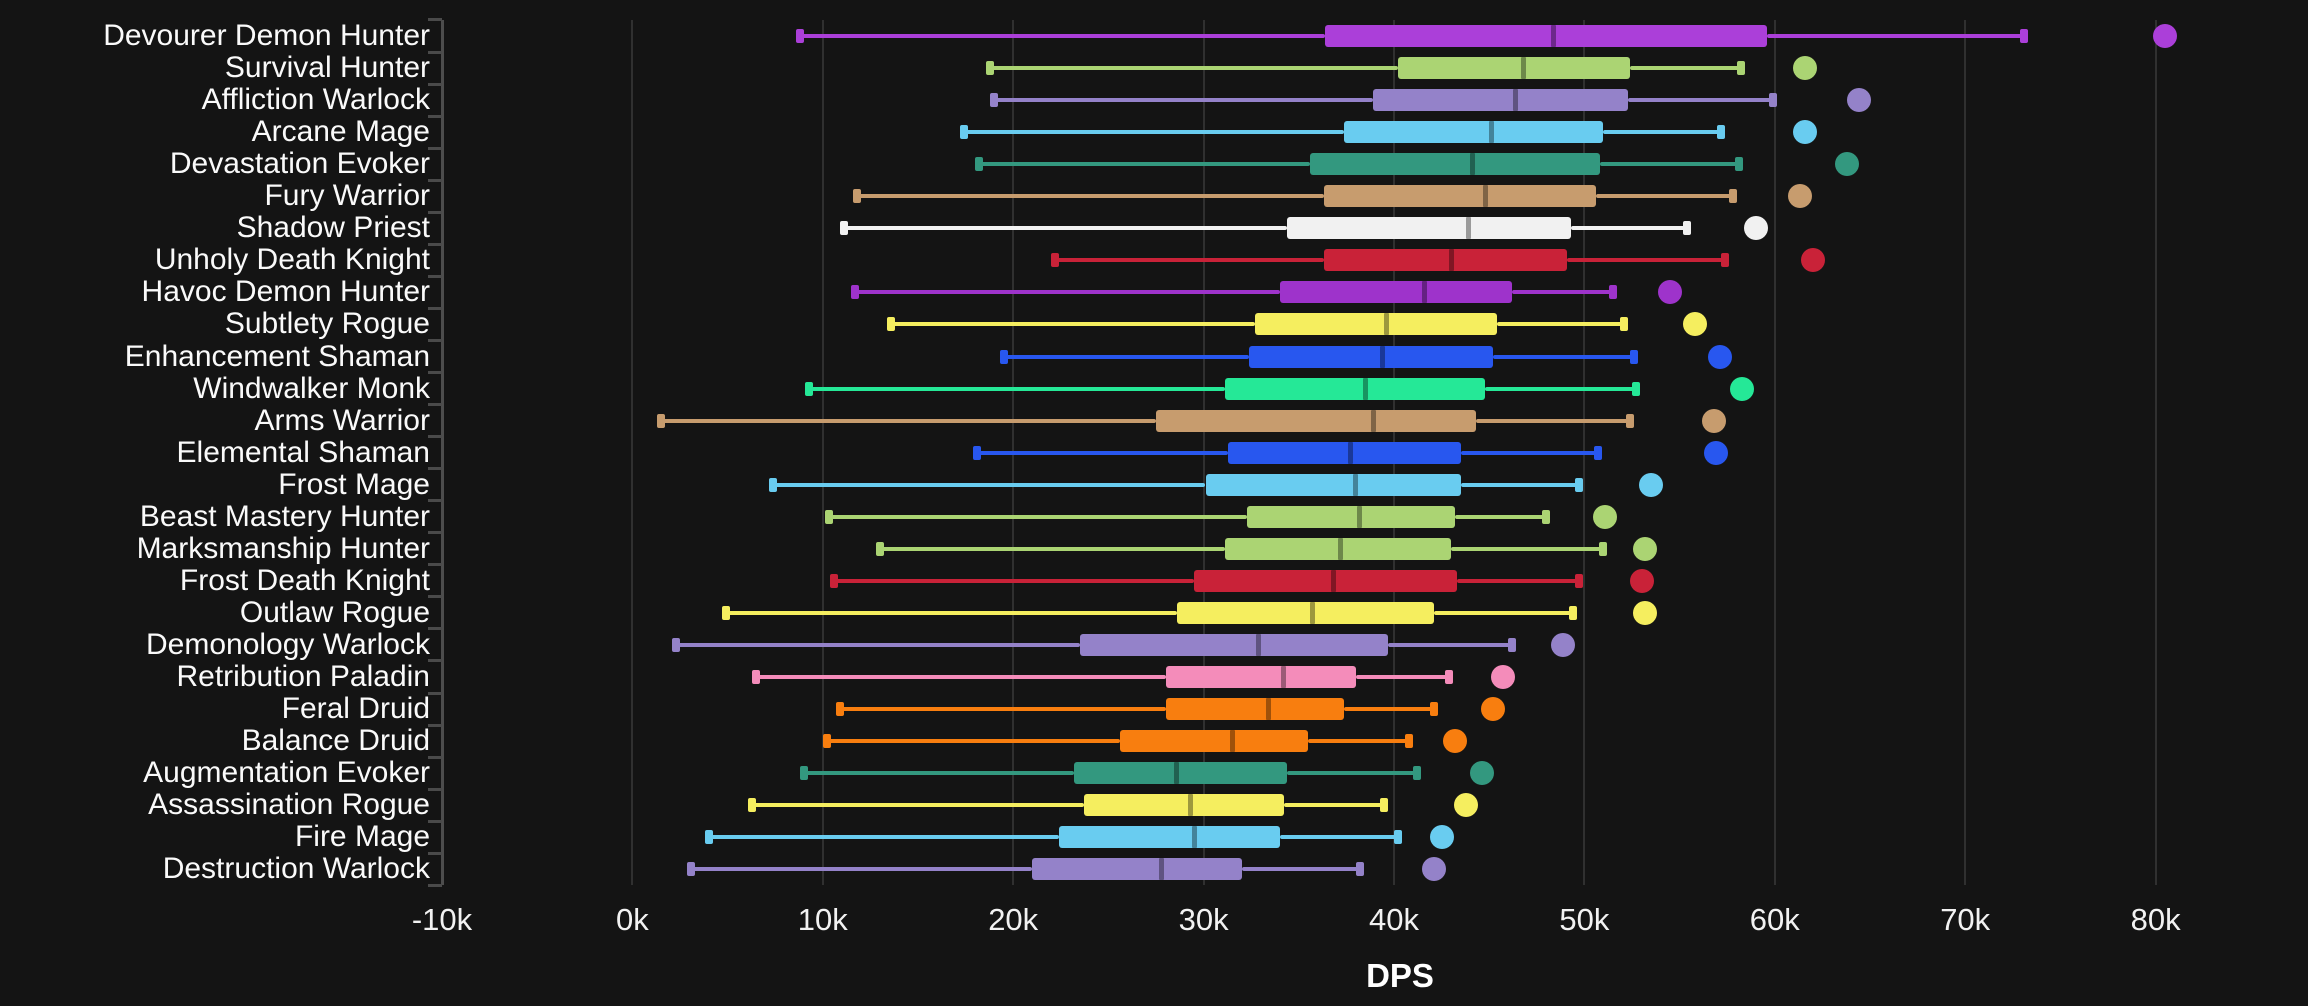 The image size is (2308, 1006). What do you see at coordinates (1774, 919) in the screenshot?
I see `x-tick-label: 60k` at bounding box center [1774, 919].